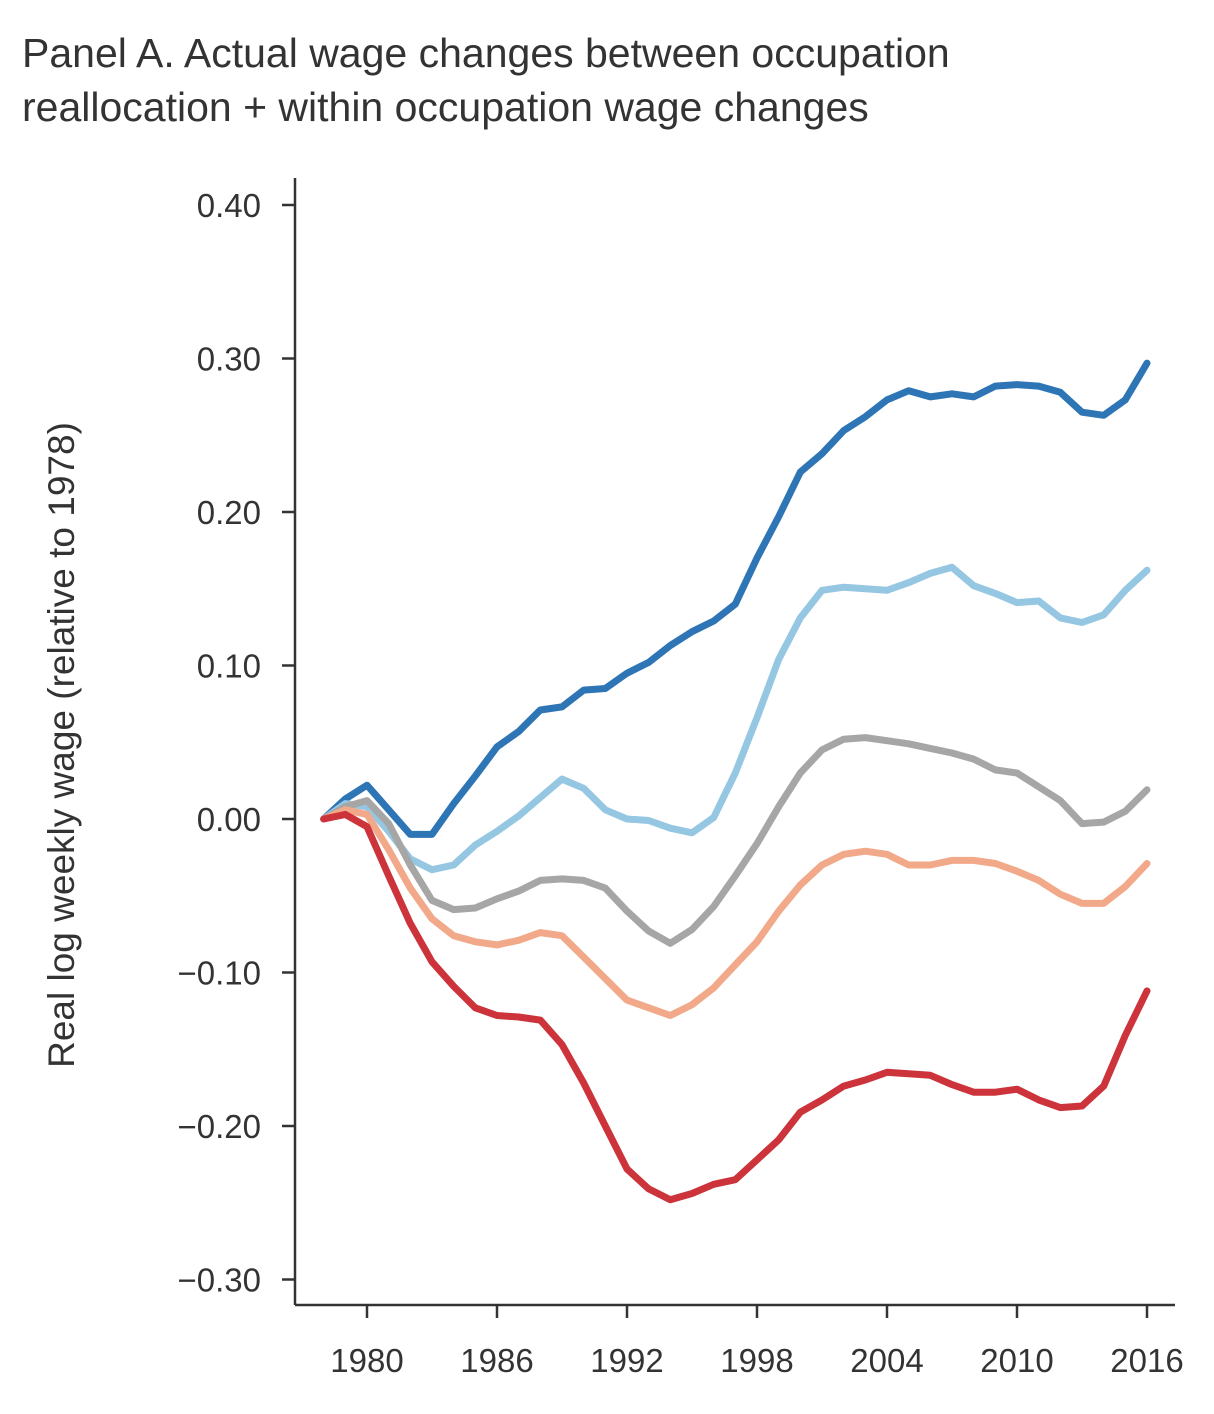  I want to click on y-tick-label: 0.20, so click(229, 512).